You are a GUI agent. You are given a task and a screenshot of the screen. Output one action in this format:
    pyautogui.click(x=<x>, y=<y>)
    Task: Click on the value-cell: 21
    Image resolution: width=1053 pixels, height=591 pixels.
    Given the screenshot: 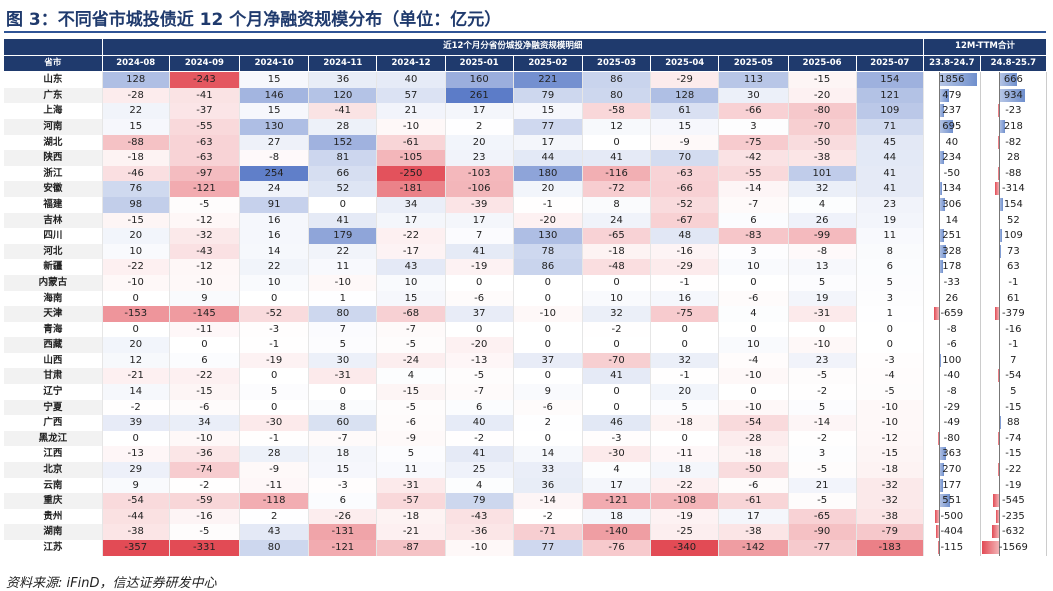 What is the action you would take?
    pyautogui.click(x=411, y=111)
    